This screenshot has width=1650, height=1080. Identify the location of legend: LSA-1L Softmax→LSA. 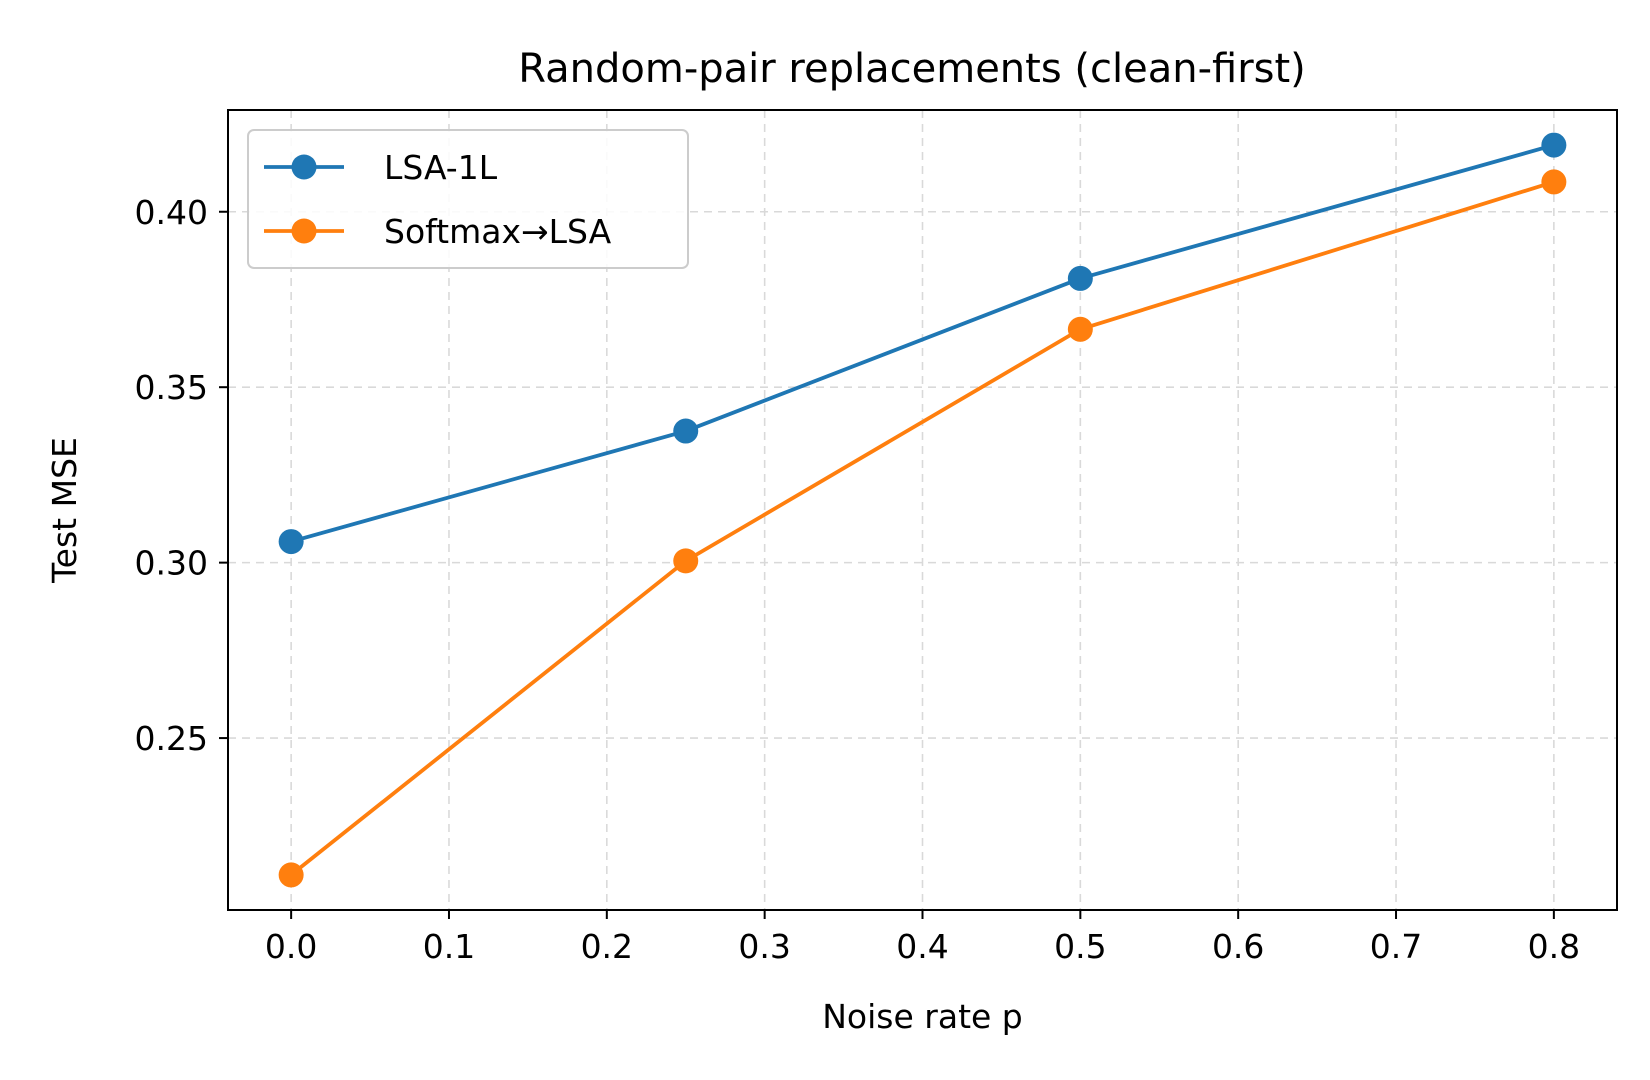
(468, 199).